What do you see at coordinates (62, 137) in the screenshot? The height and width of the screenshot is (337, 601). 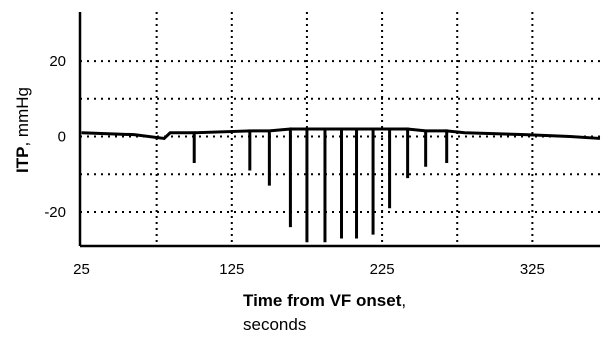 I see `y-tick-label: 0` at bounding box center [62, 137].